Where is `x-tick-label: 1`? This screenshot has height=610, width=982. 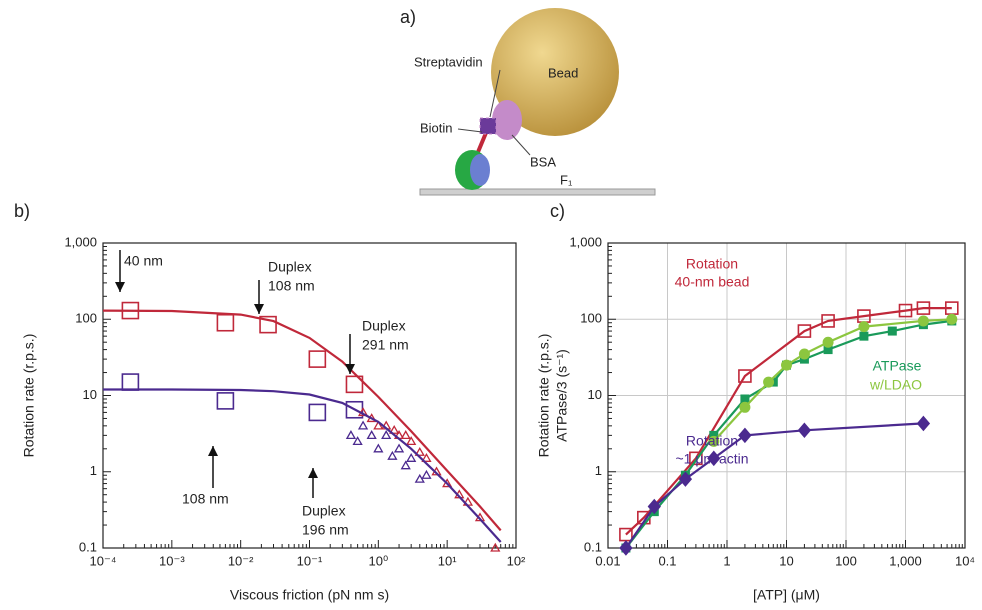
x-tick-label: 1 is located at coordinates (726, 560).